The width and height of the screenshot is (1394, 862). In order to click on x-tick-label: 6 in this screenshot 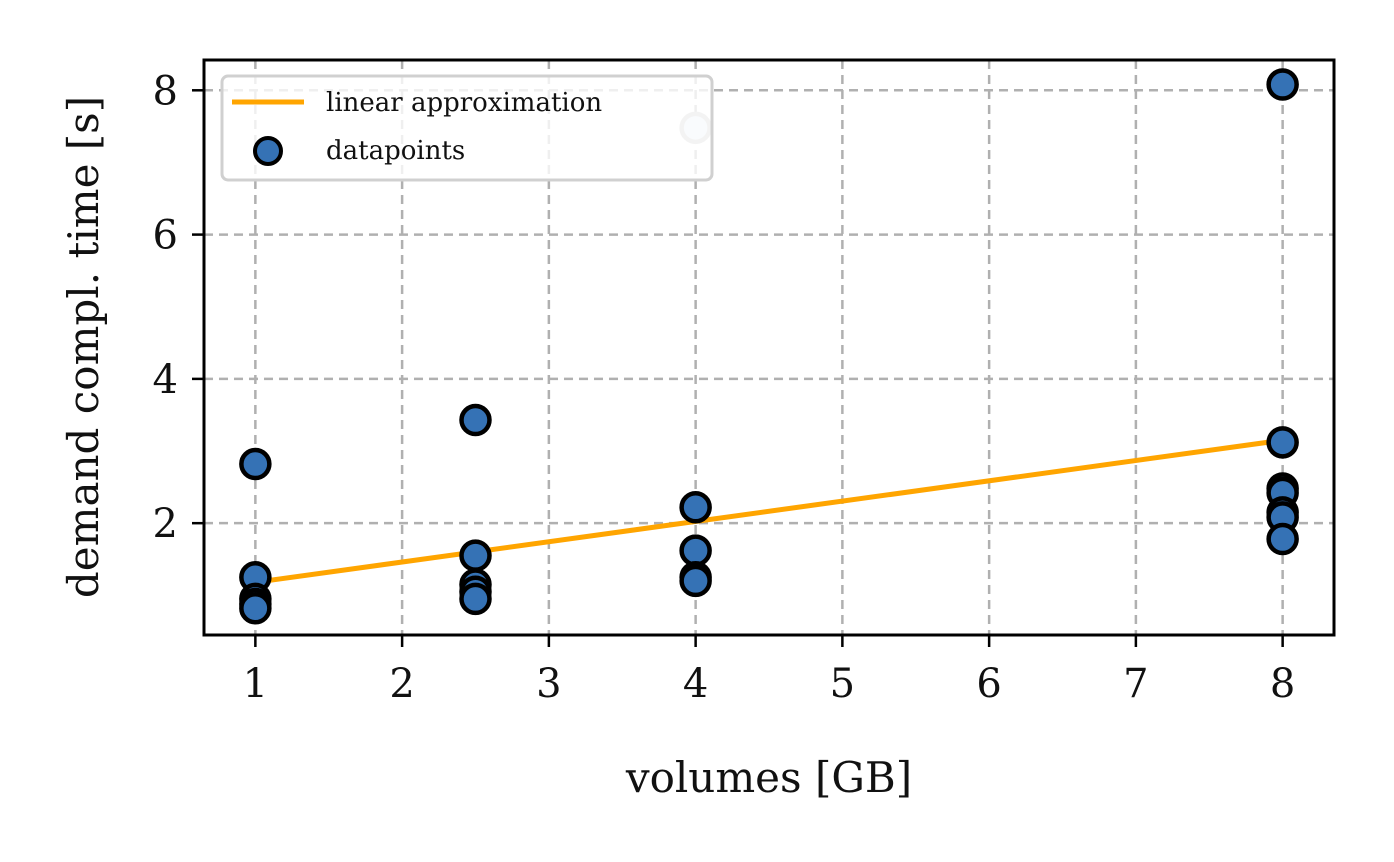, I will do `click(988, 684)`.